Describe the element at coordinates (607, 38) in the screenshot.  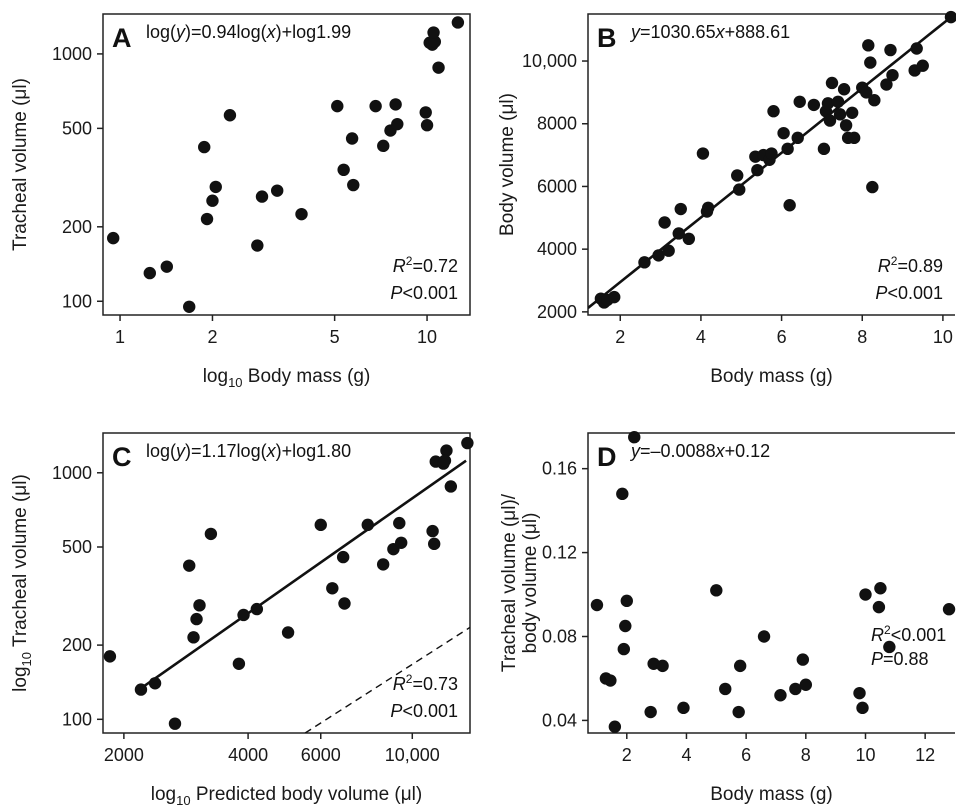
I see `panel-letter: B` at that location.